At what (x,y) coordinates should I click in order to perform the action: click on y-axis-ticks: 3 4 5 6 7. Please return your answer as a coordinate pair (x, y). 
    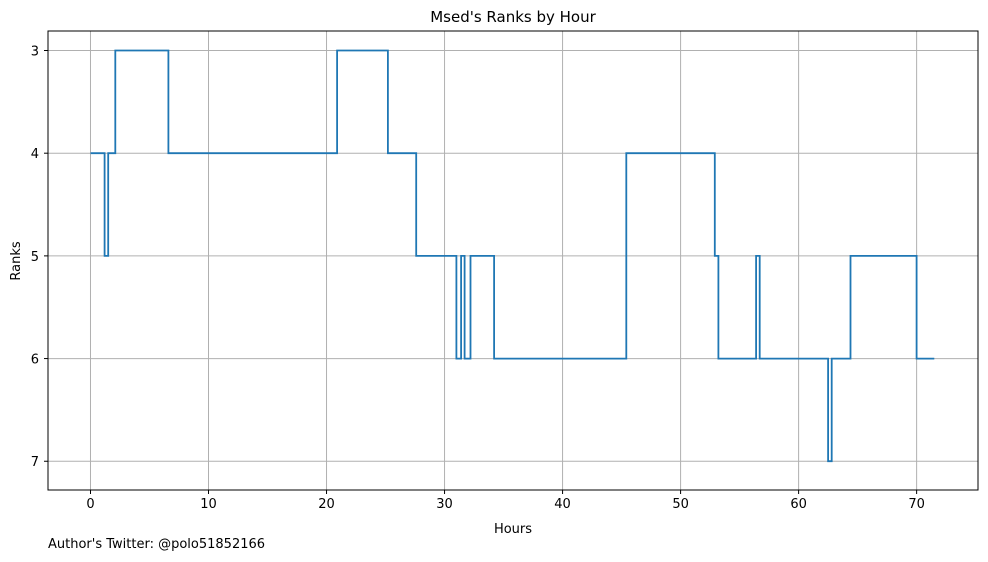
    Looking at the image, I should click on (39, 257).